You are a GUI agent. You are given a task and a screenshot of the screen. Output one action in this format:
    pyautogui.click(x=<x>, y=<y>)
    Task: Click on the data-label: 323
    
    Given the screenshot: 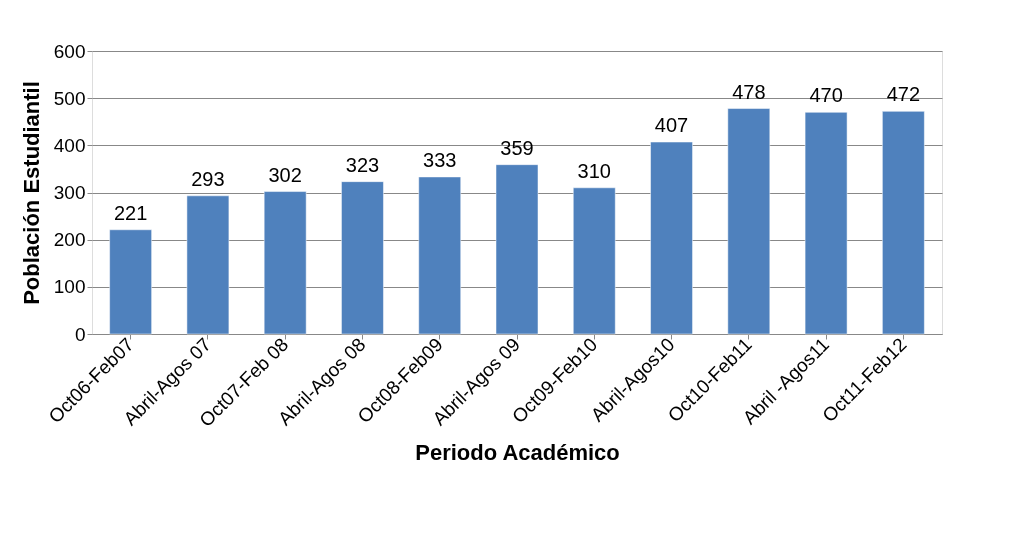 What is the action you would take?
    pyautogui.click(x=362, y=164)
    